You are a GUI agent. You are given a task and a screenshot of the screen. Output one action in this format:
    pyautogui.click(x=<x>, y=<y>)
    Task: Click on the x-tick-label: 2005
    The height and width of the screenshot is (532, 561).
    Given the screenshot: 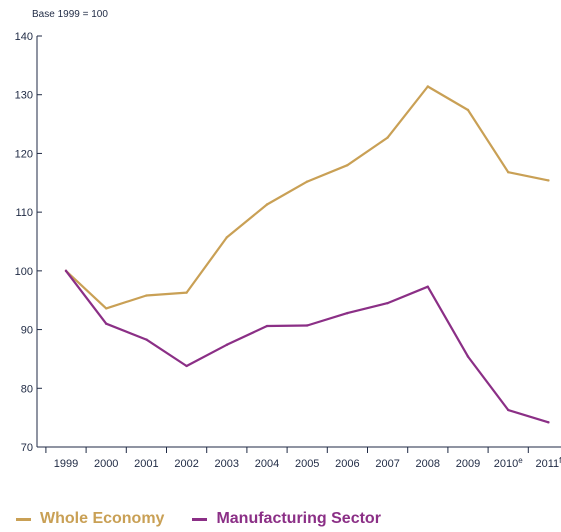 What is the action you would take?
    pyautogui.click(x=307, y=464)
    